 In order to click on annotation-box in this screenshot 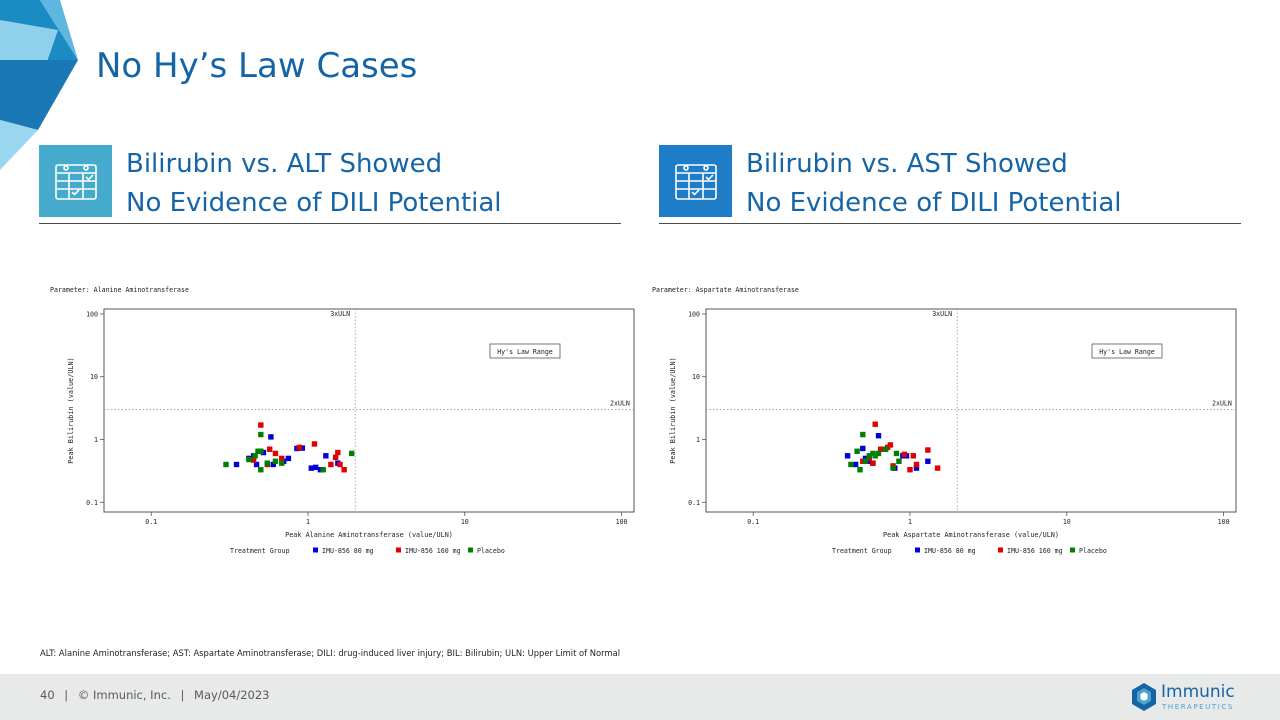, I will do `click(1127, 351)`.